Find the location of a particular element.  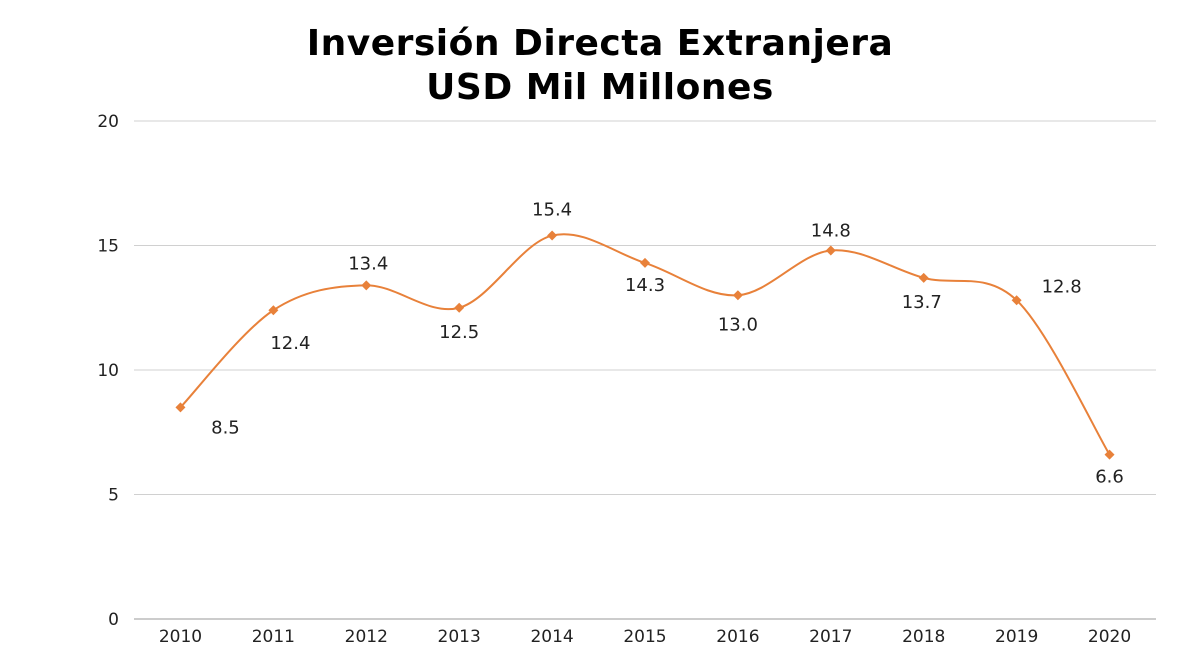

data-label-2014: 15.4 is located at coordinates (552, 210).